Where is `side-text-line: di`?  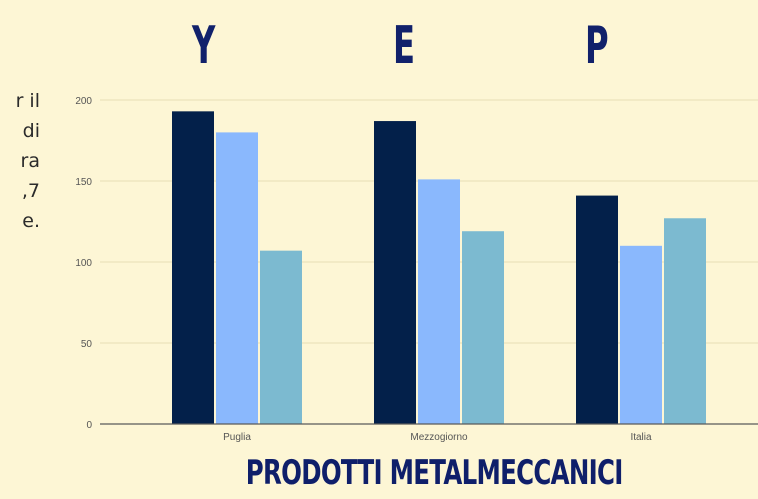 side-text-line: di is located at coordinates (31, 131).